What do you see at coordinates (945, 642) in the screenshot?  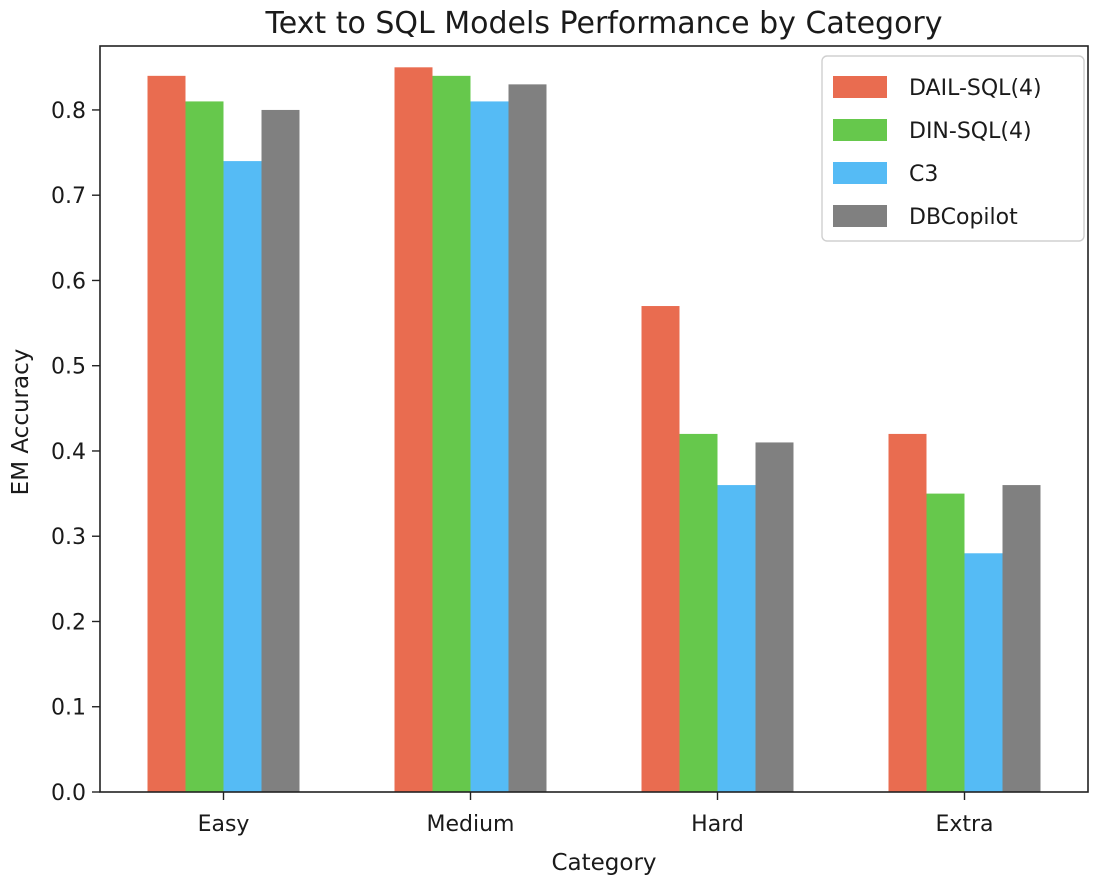 I see `bar-din-sql-4--extra` at bounding box center [945, 642].